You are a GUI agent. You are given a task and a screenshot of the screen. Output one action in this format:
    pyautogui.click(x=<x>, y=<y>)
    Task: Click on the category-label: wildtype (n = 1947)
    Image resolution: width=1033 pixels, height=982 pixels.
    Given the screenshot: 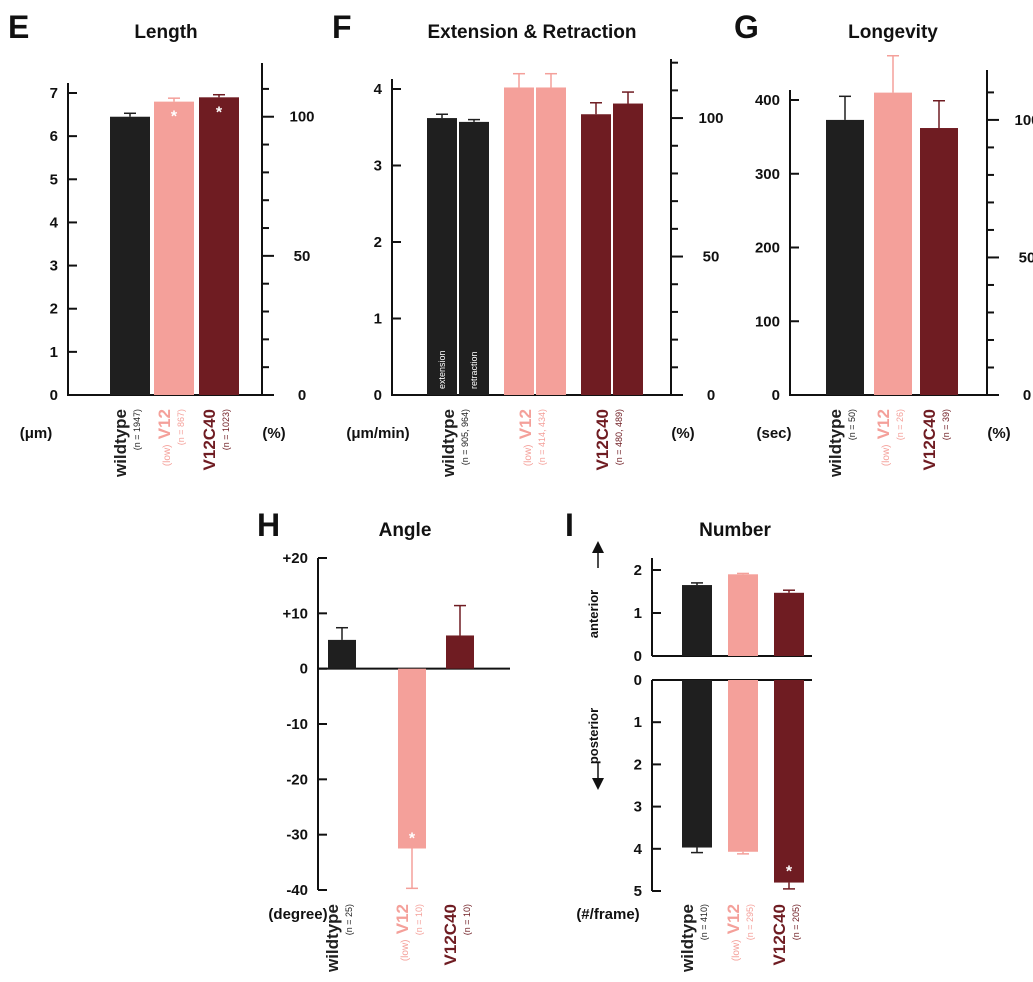 What is the action you would take?
    pyautogui.click(x=126, y=443)
    